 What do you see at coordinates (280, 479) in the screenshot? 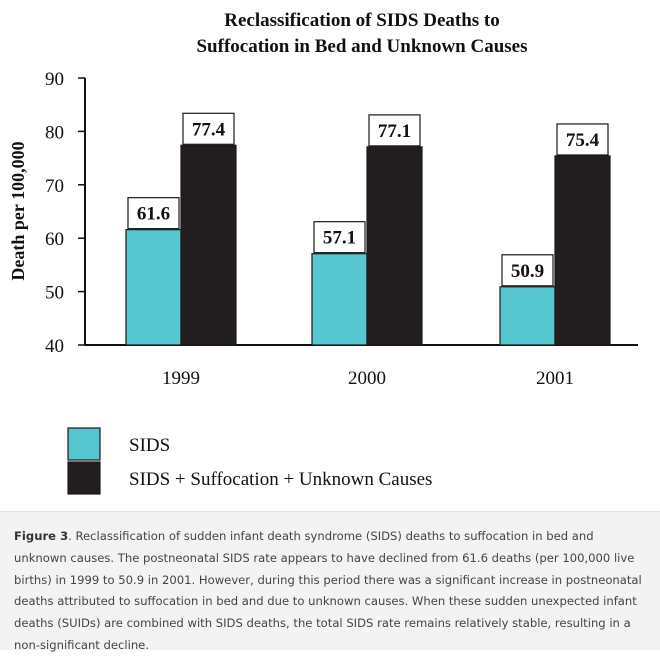
I see `legend-label-combined: SIDS + Suffocation + Unknown Causes` at bounding box center [280, 479].